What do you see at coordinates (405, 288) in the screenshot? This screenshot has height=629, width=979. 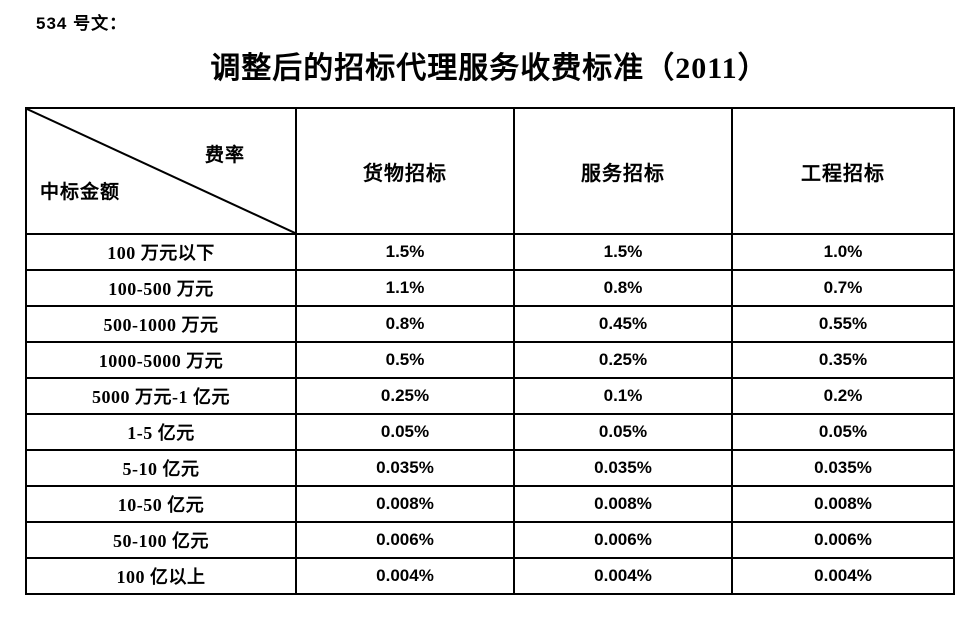 I see `fee-rate-value: 1.1%` at bounding box center [405, 288].